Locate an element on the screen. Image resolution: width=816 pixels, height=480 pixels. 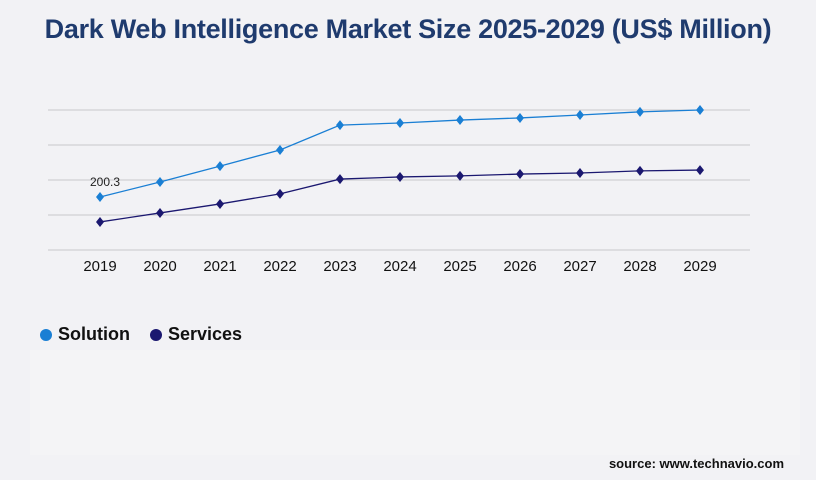
legend-label: Services is located at coordinates (205, 334).